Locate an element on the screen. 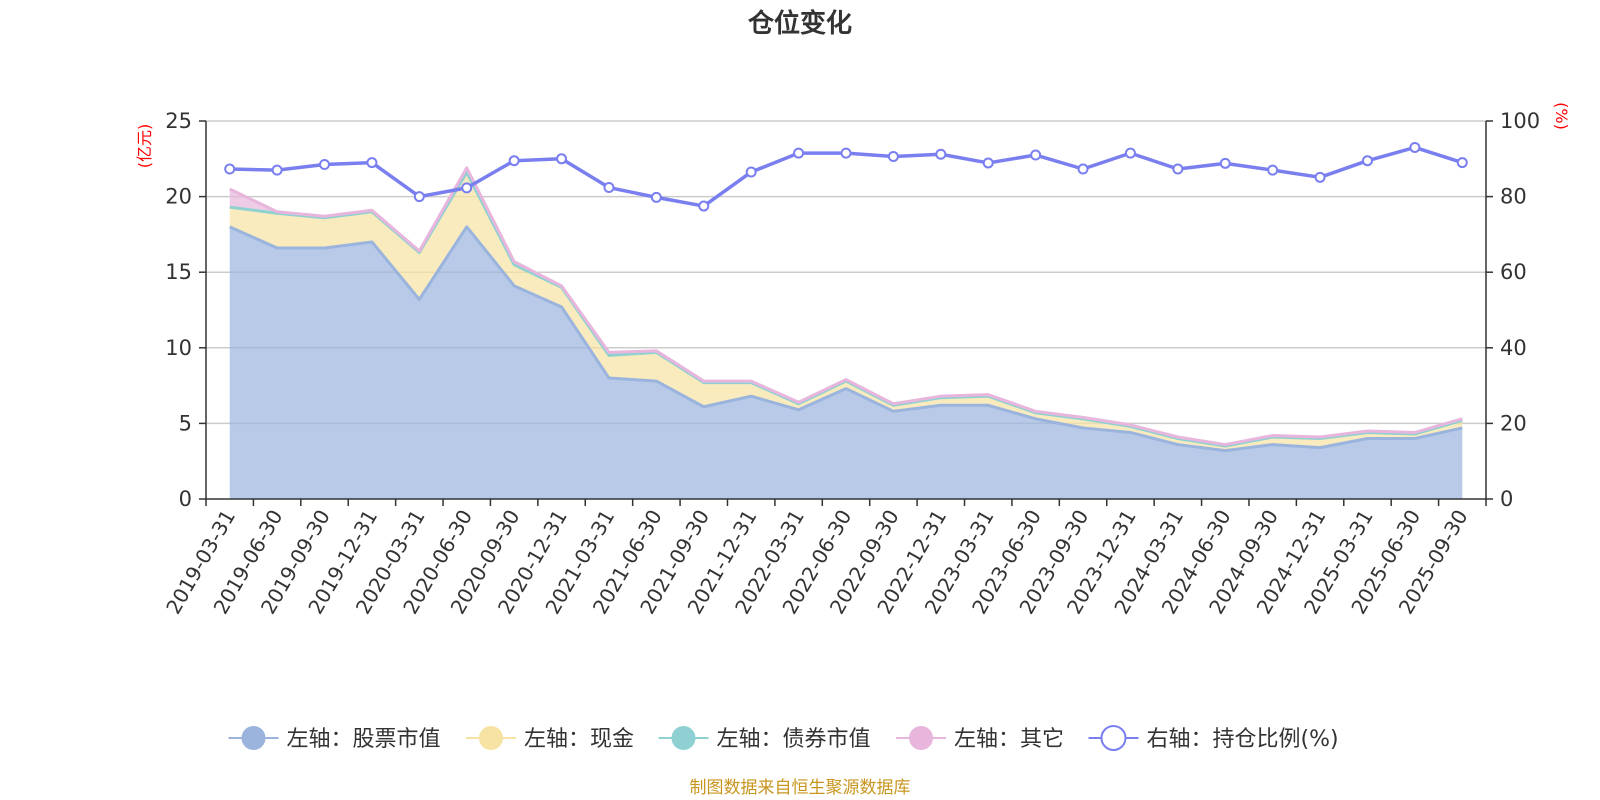  left-axis-tick-label: 25 is located at coordinates (178, 121).